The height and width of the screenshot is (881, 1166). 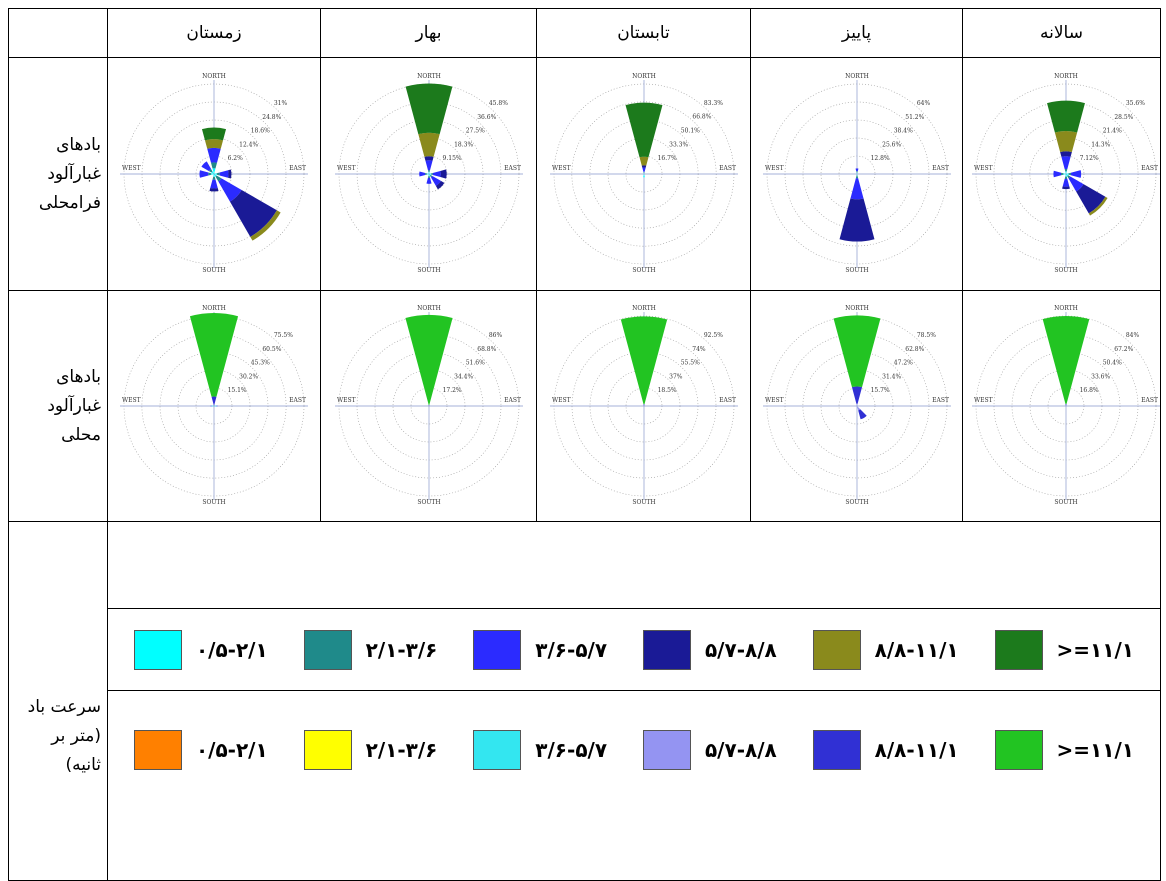 I want to click on ring-label: 86%, so click(x=495, y=335).